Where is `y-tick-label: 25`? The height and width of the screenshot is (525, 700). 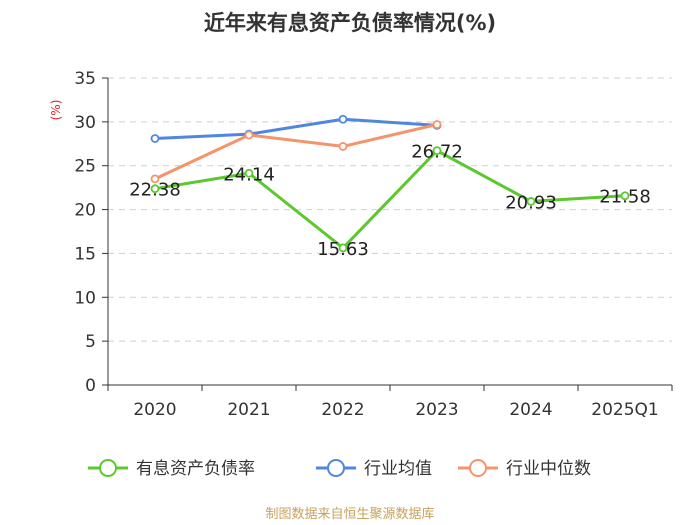 y-tick-label: 25 is located at coordinates (85, 167).